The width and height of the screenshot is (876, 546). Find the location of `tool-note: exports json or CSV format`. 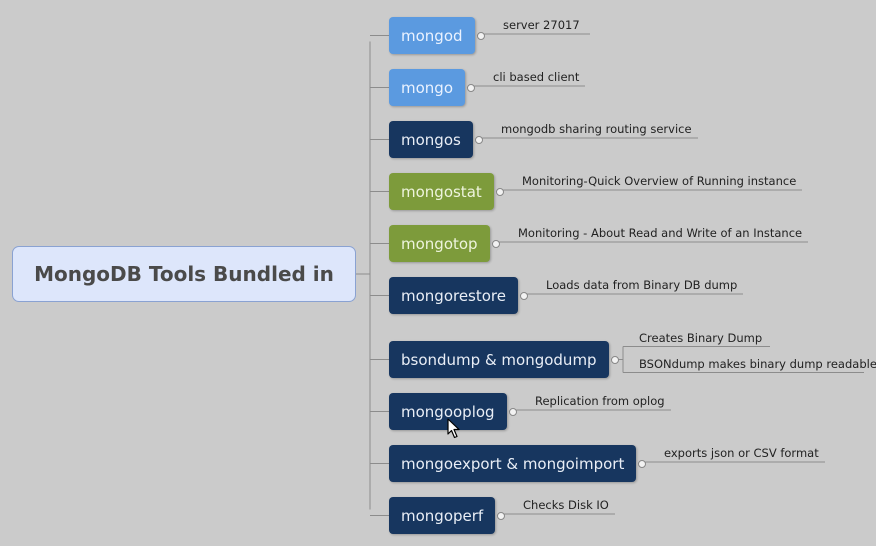

tool-note: exports json or CSV format is located at coordinates (741, 453).